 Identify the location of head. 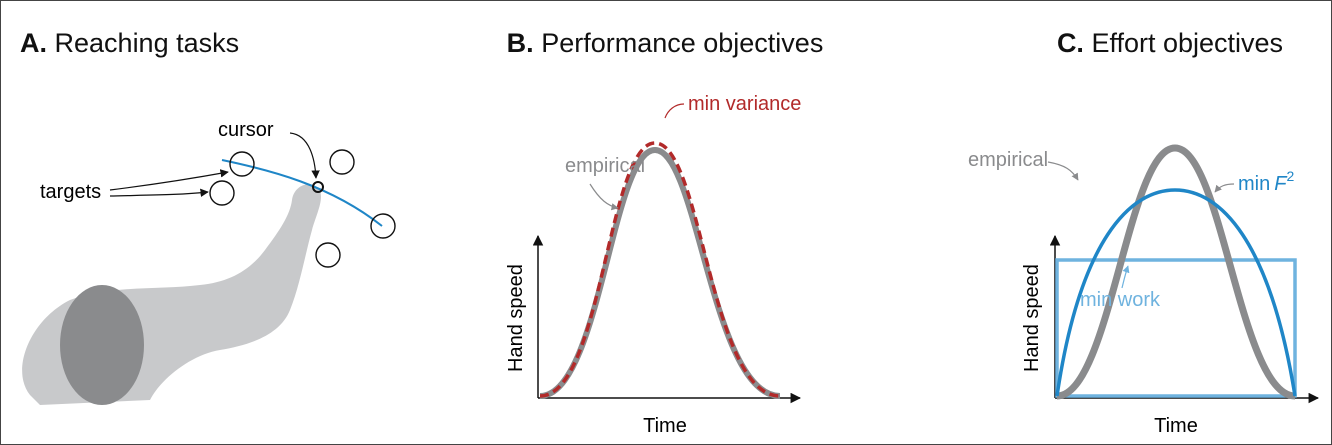
(102, 345).